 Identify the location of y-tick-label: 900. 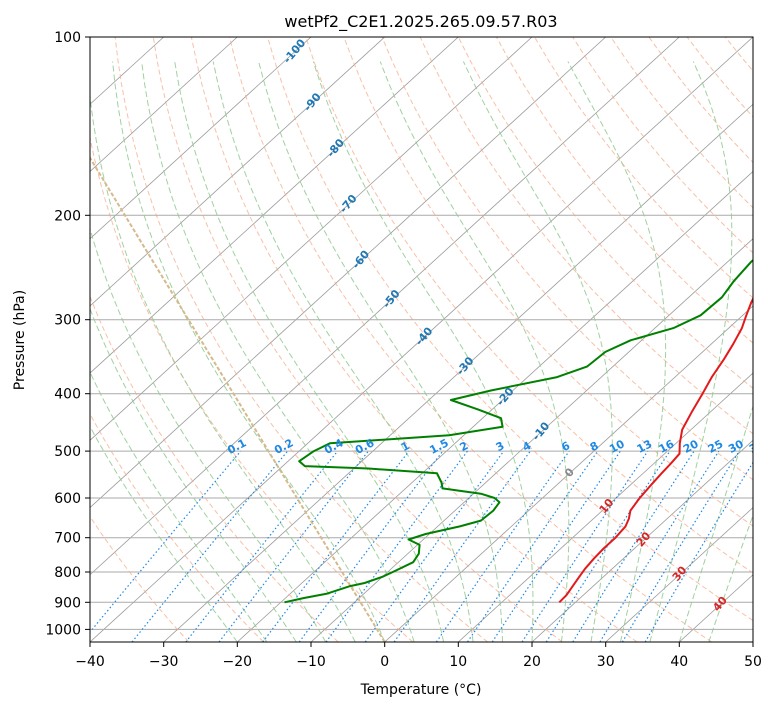
(67, 603).